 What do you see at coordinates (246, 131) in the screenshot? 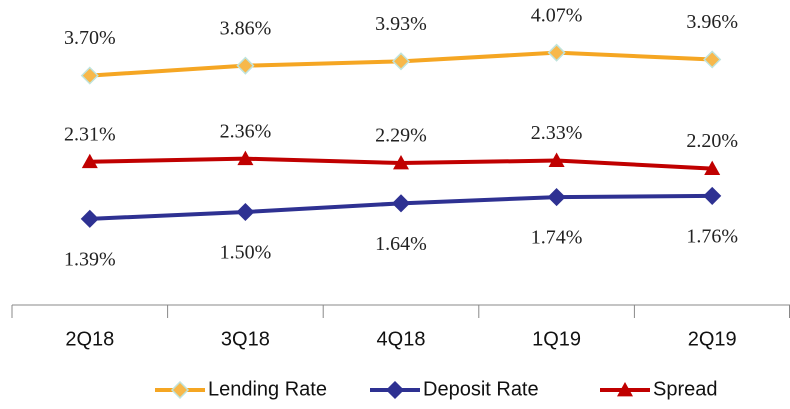
I see `data-label: 2.36%` at bounding box center [246, 131].